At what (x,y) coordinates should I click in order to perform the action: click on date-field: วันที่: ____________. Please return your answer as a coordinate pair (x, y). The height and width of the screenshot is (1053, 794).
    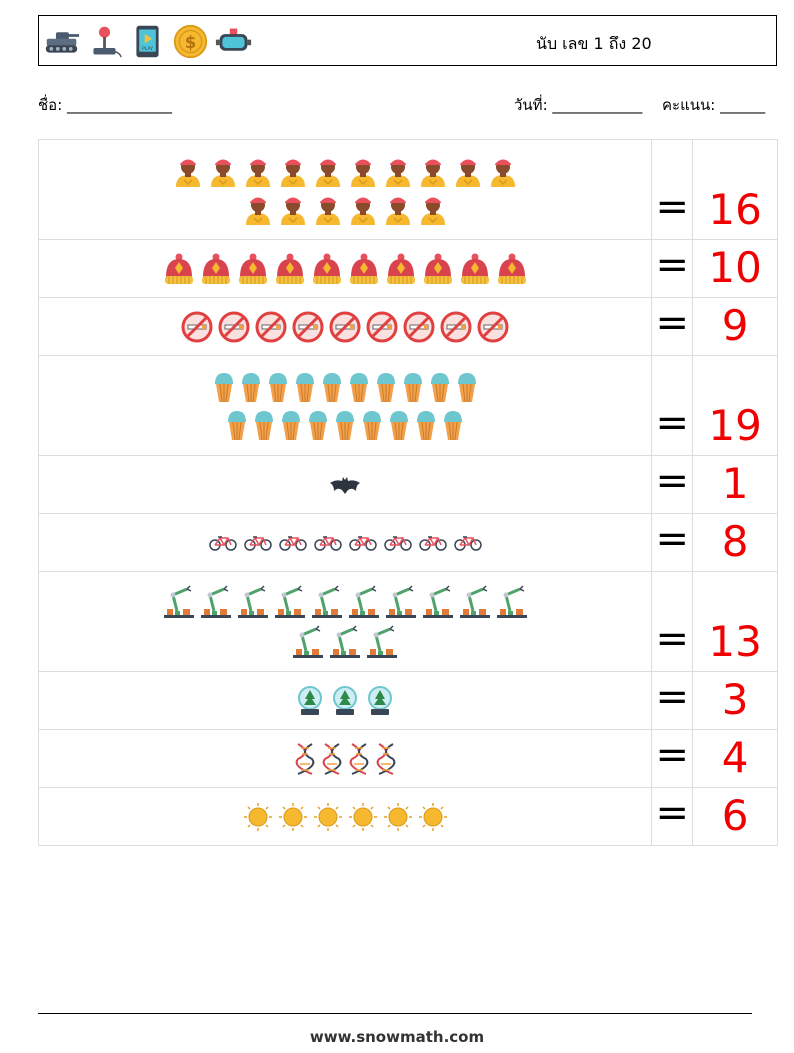
    Looking at the image, I should click on (578, 105).